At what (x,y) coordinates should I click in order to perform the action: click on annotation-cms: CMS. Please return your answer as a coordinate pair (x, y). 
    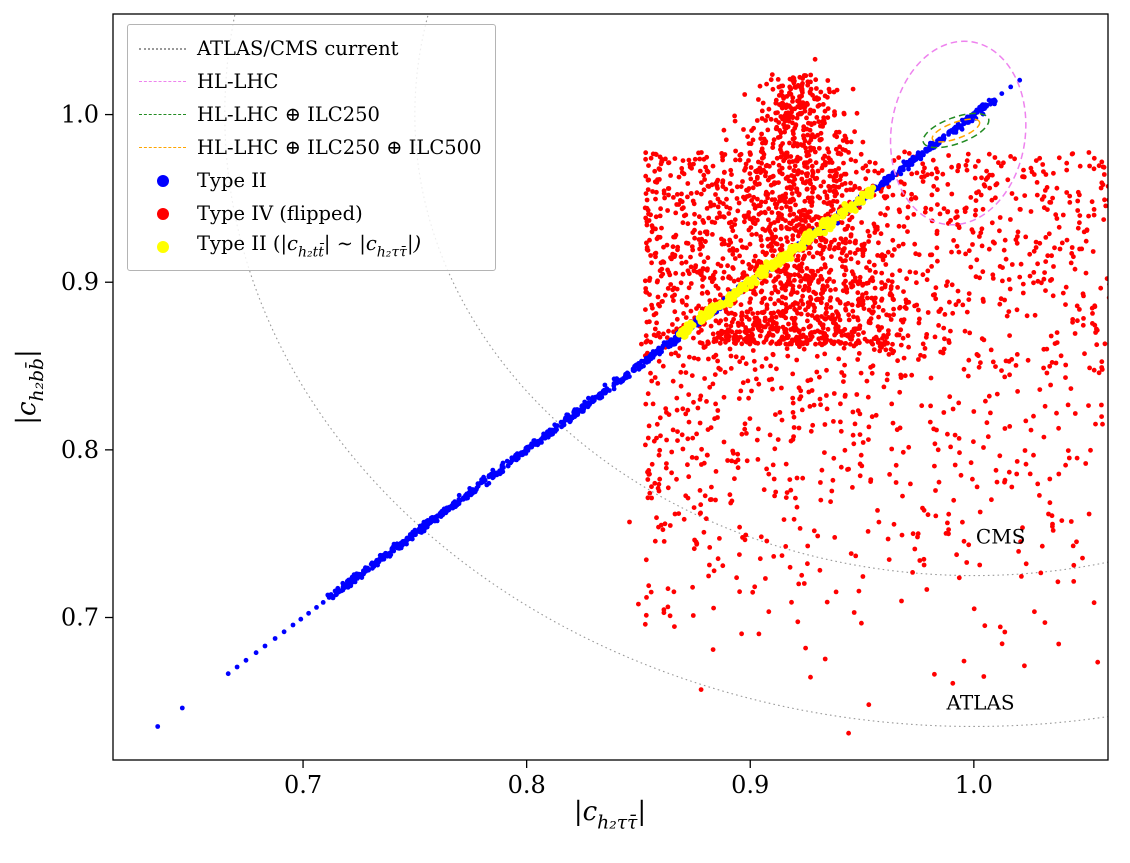
    Looking at the image, I should click on (1000, 537).